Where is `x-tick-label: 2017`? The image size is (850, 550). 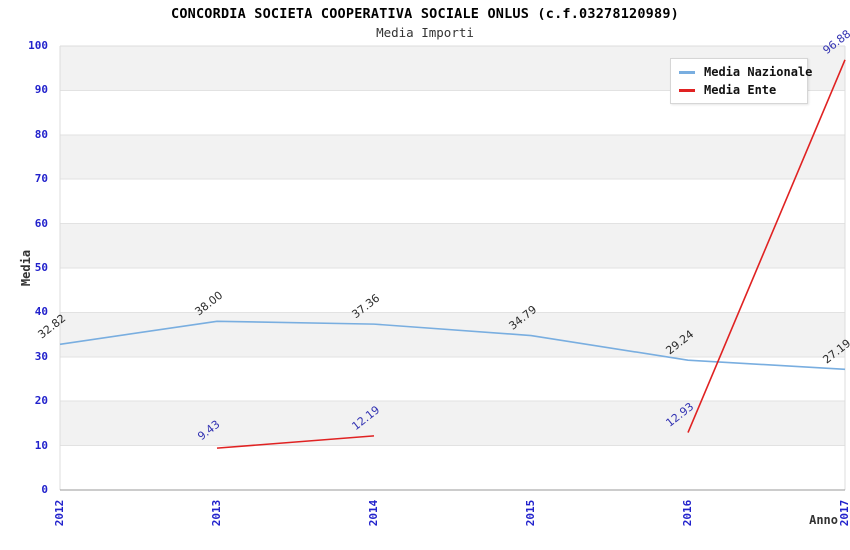
x-tick-label: 2017 is located at coordinates (844, 513).